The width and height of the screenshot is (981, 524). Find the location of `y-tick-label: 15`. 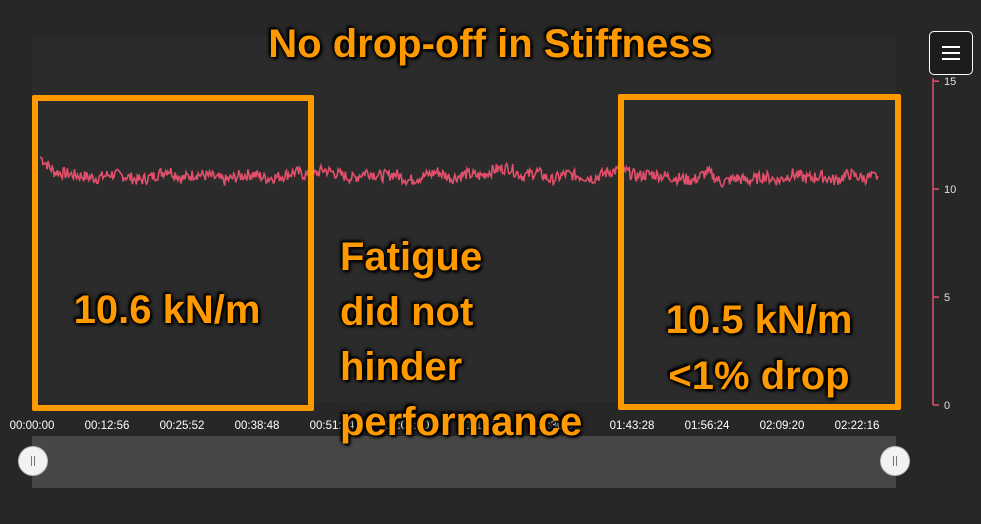

y-tick-label: 15 is located at coordinates (950, 82).